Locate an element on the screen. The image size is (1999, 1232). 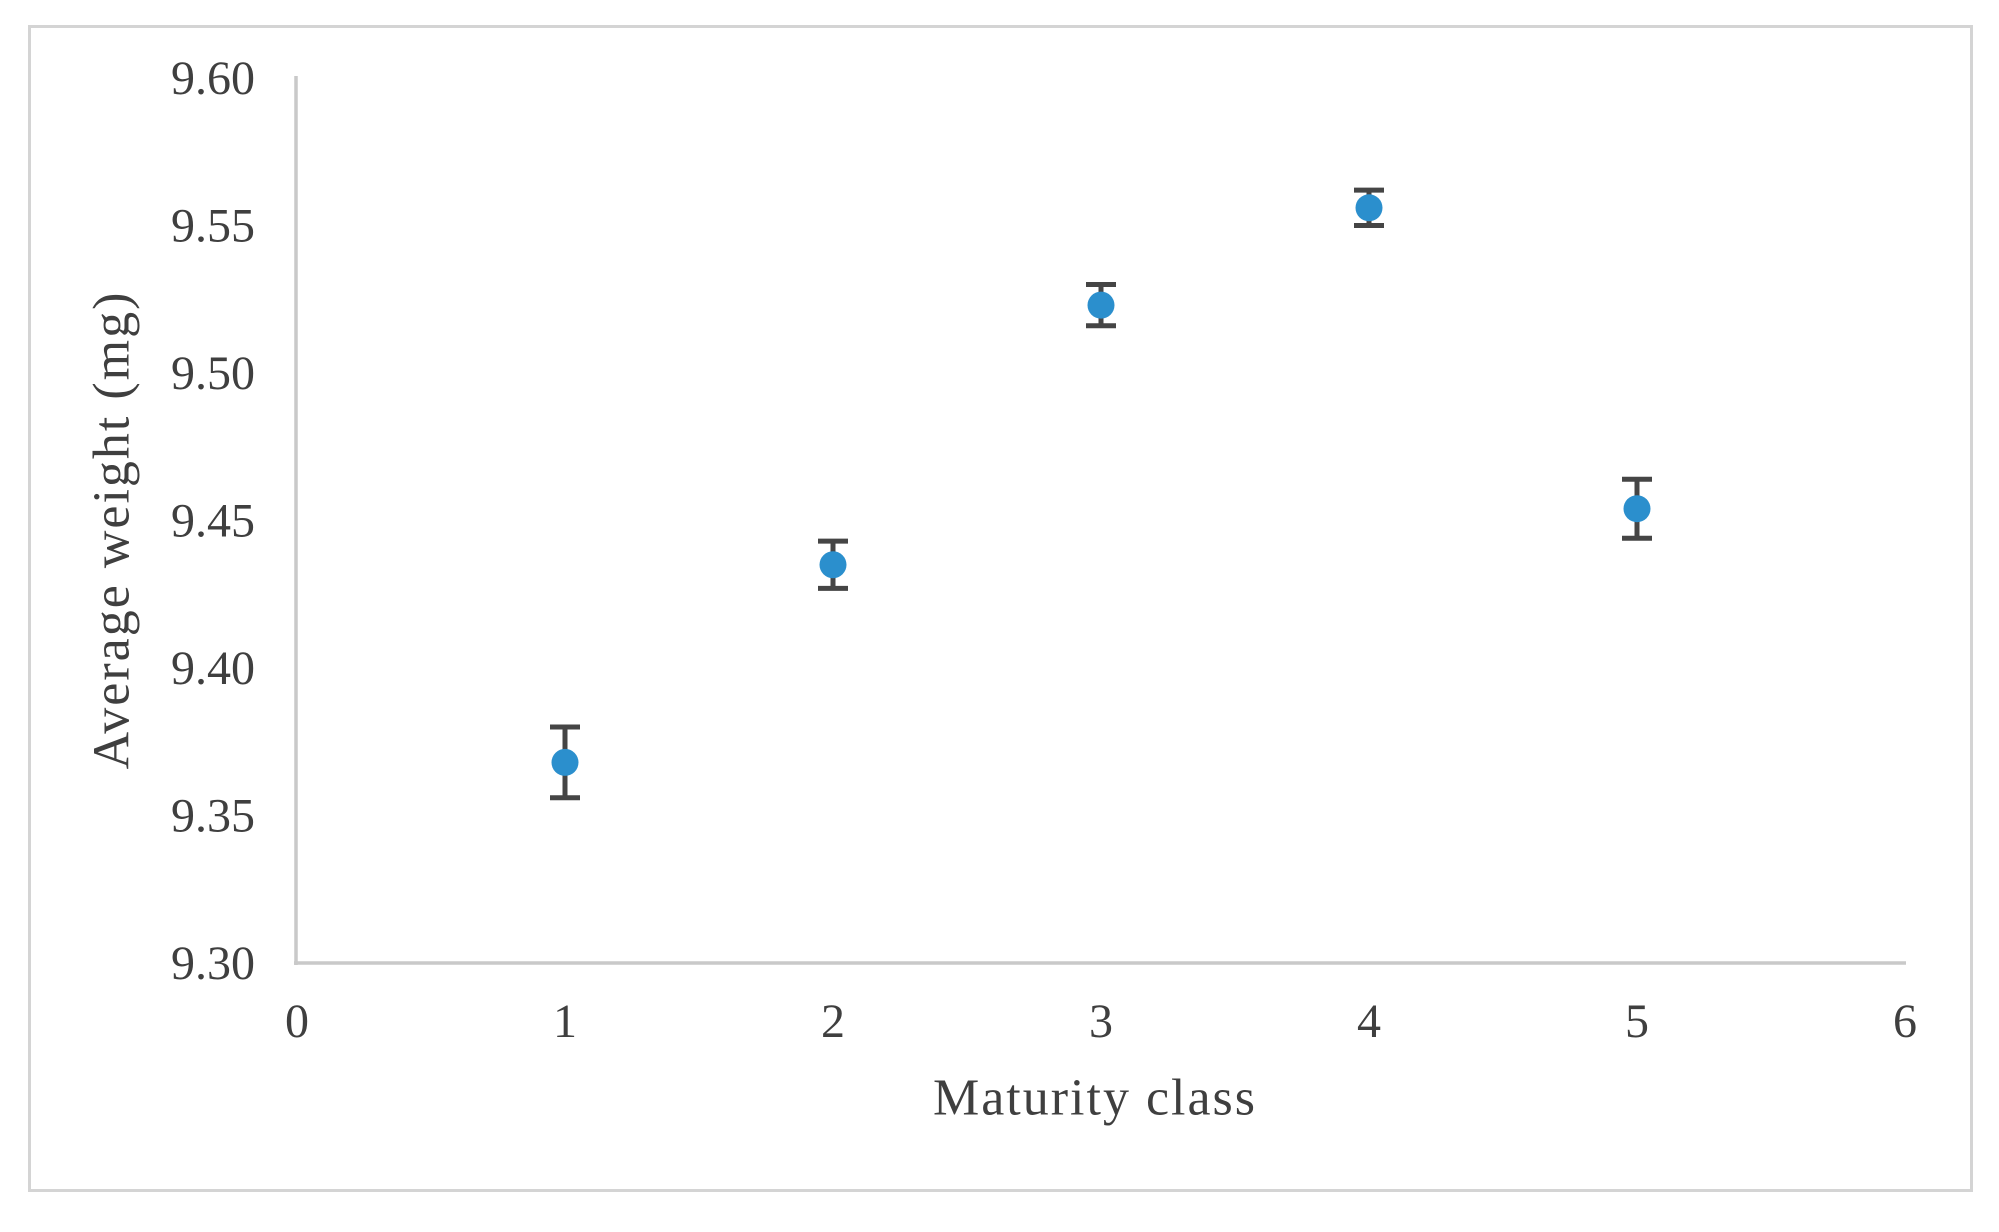
y-tick-label: 9.45 is located at coordinates (213, 521).